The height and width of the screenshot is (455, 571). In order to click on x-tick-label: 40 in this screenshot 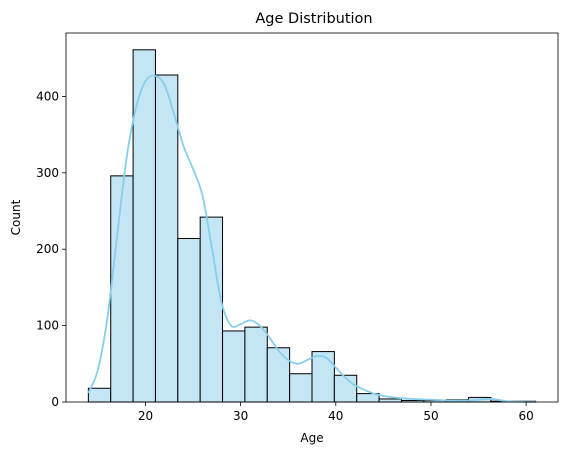, I will do `click(335, 416)`.